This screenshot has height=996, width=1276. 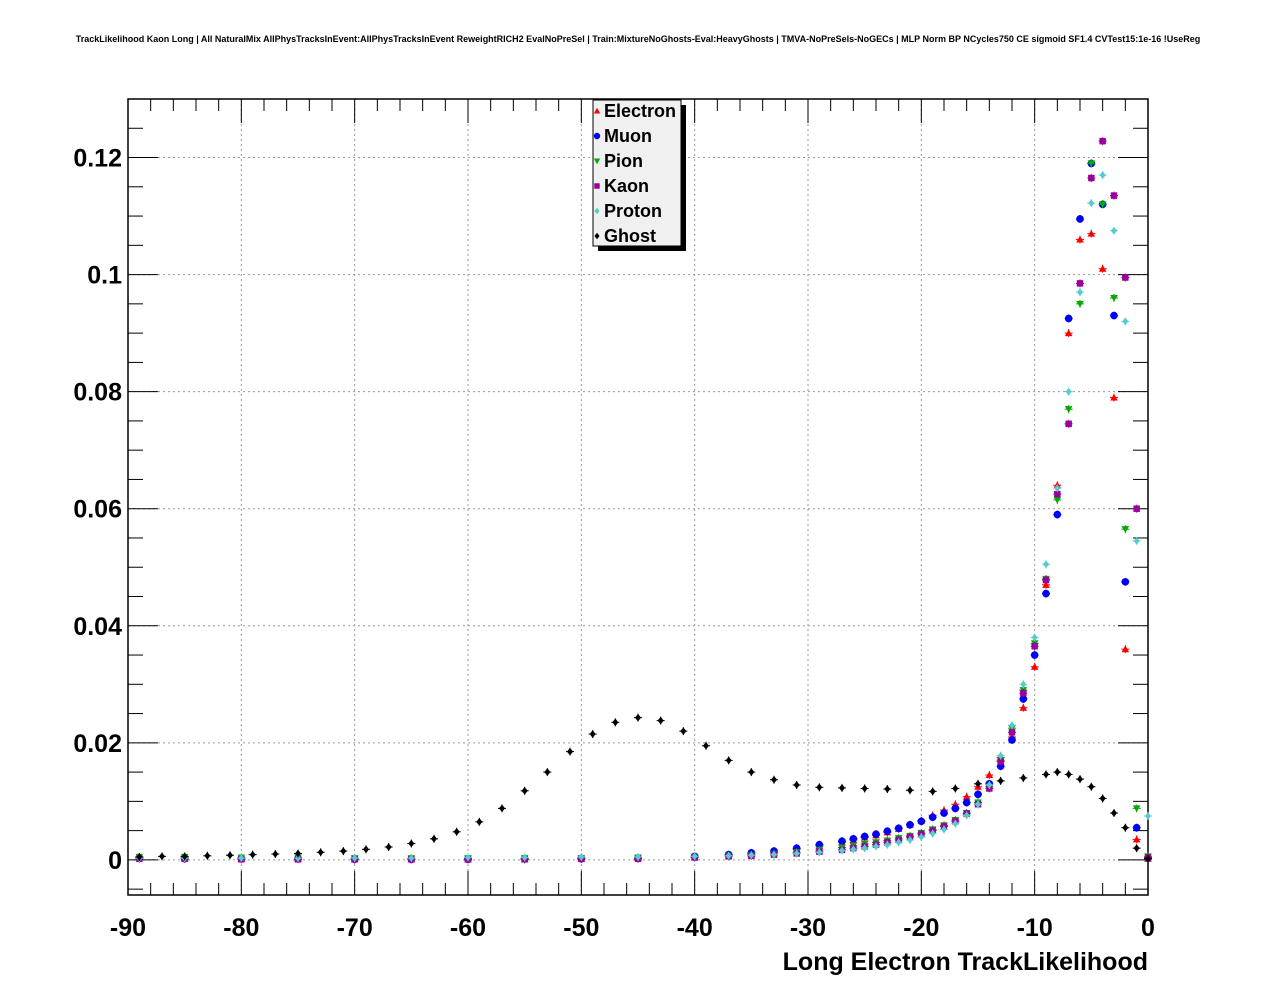 What do you see at coordinates (597, 161) in the screenshot?
I see `legend-marker-pion` at bounding box center [597, 161].